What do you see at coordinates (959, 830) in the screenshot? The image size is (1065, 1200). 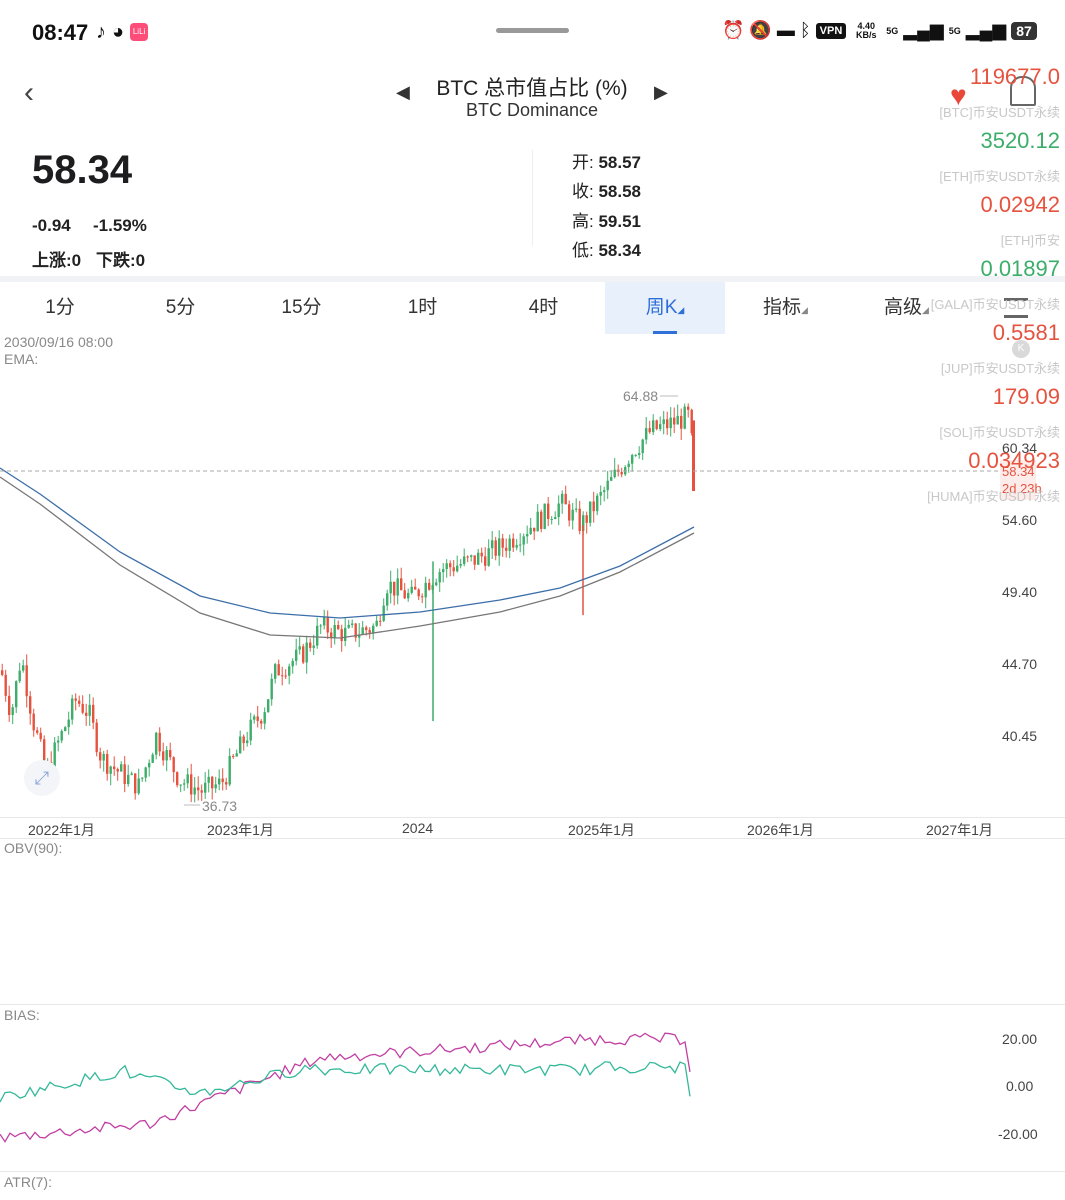 I see `x-tick-2027: 2027年1月` at bounding box center [959, 830].